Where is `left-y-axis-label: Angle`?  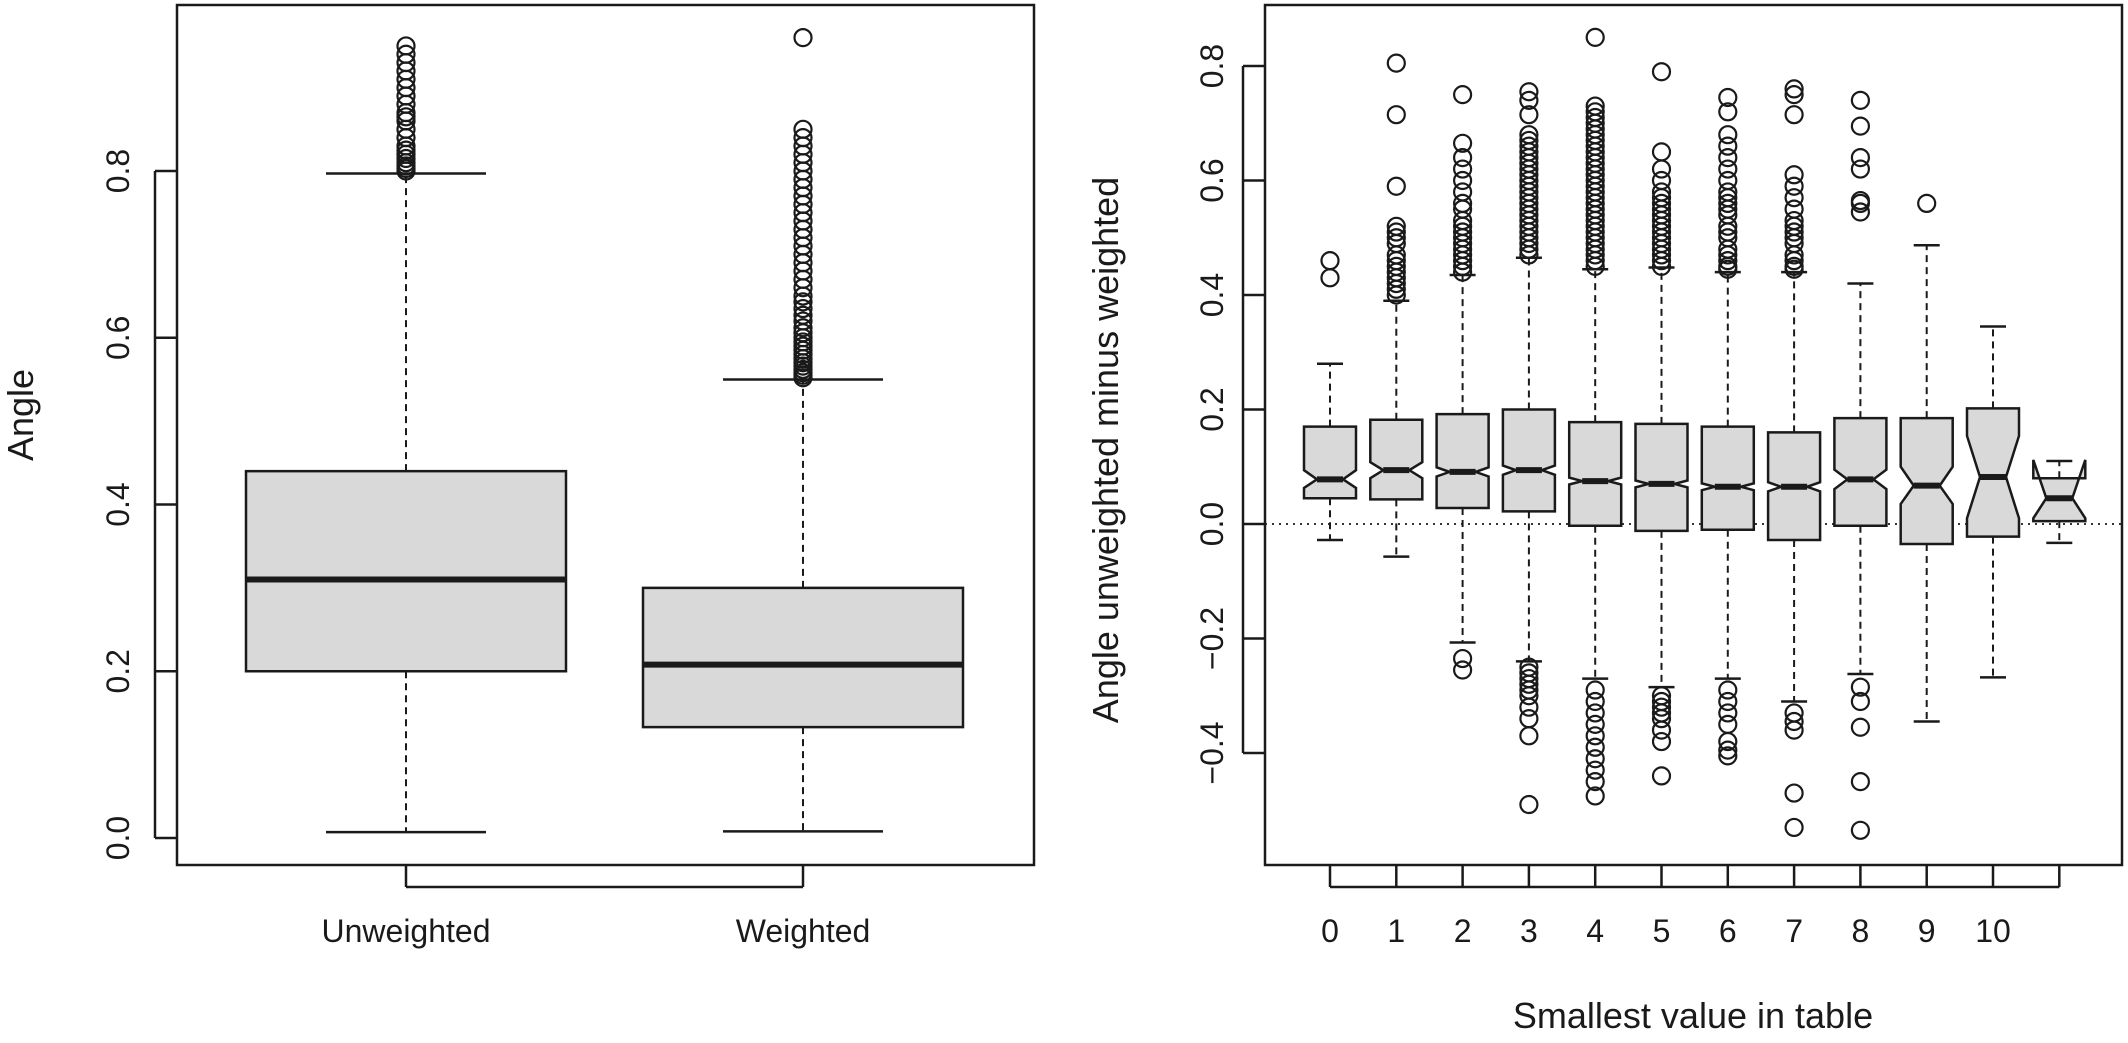 left-y-axis-label: Angle is located at coordinates (20, 415).